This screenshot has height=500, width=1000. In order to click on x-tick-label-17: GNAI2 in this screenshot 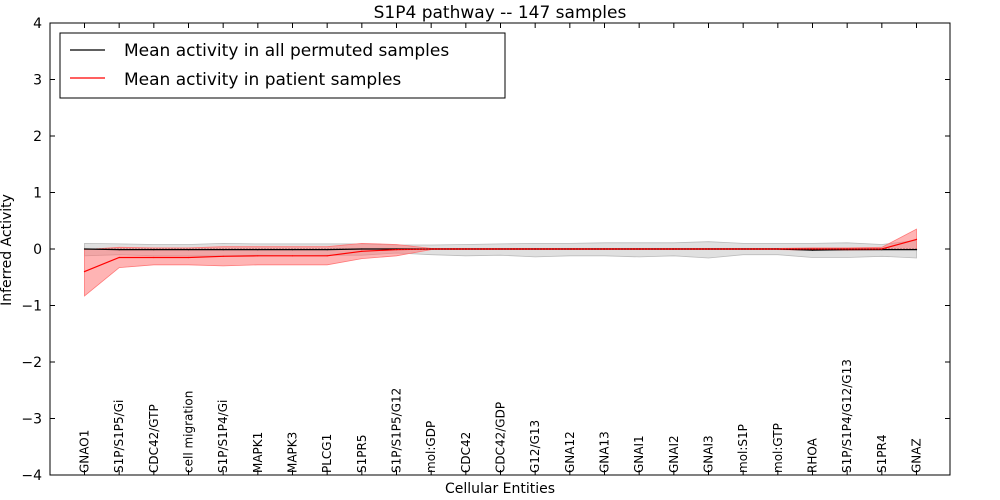, I will do `click(674, 454)`.